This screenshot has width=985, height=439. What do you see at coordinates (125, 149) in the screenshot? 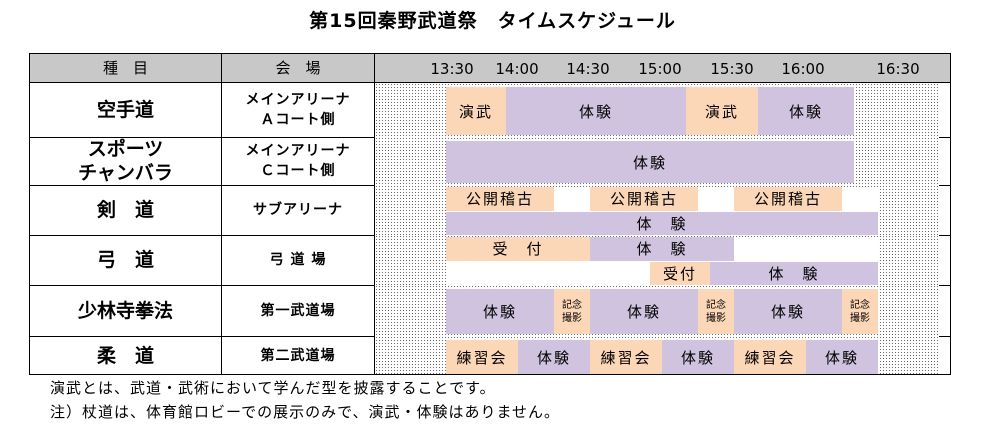
I see `event-label: スポーツ` at bounding box center [125, 149].